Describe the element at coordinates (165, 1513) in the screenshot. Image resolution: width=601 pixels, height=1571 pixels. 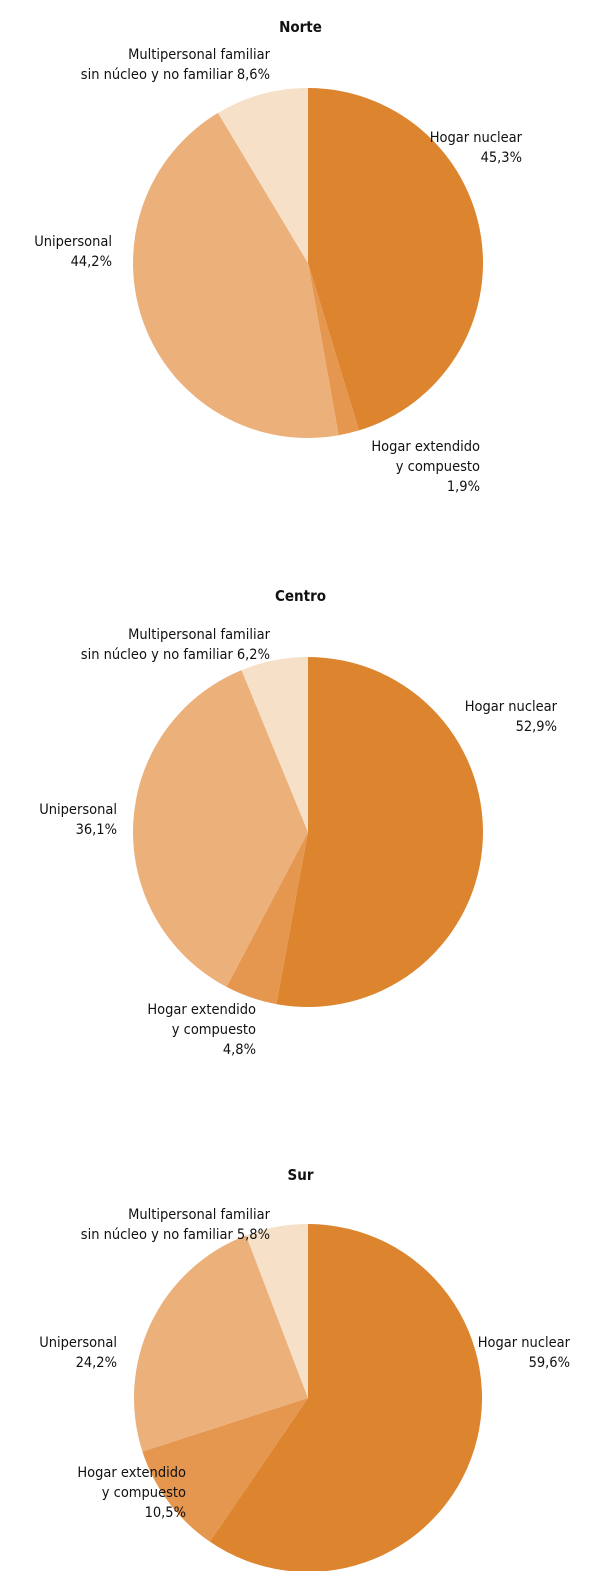
I see `value-label: 10,5%` at that location.